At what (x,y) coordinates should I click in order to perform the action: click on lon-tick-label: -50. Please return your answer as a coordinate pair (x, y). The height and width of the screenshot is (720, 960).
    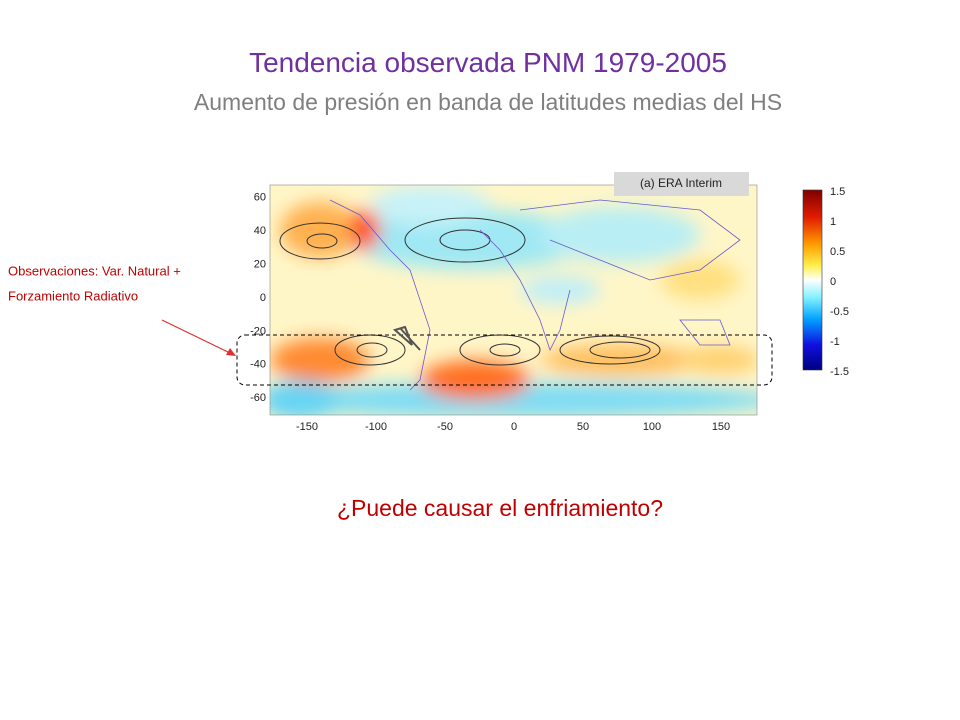
    Looking at the image, I should click on (445, 427).